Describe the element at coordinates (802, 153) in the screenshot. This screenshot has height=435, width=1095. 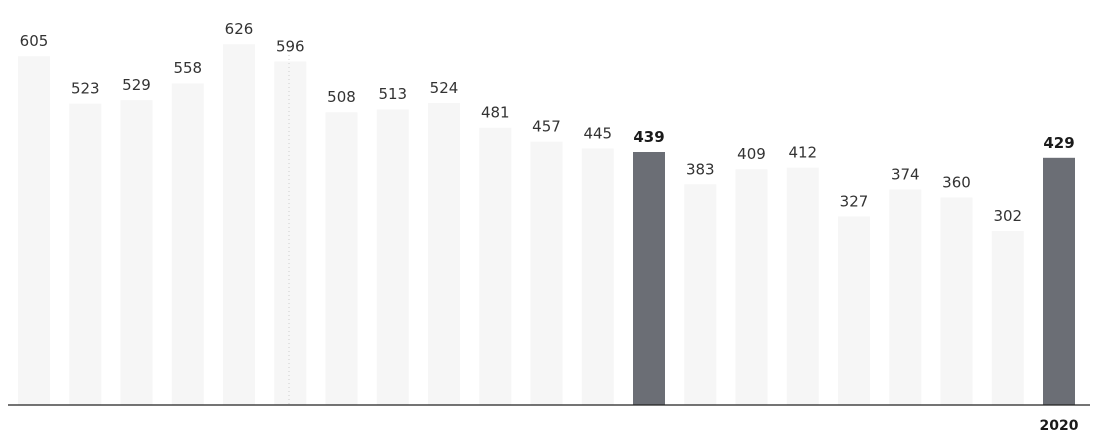
I see `bar-value-label: 412` at that location.